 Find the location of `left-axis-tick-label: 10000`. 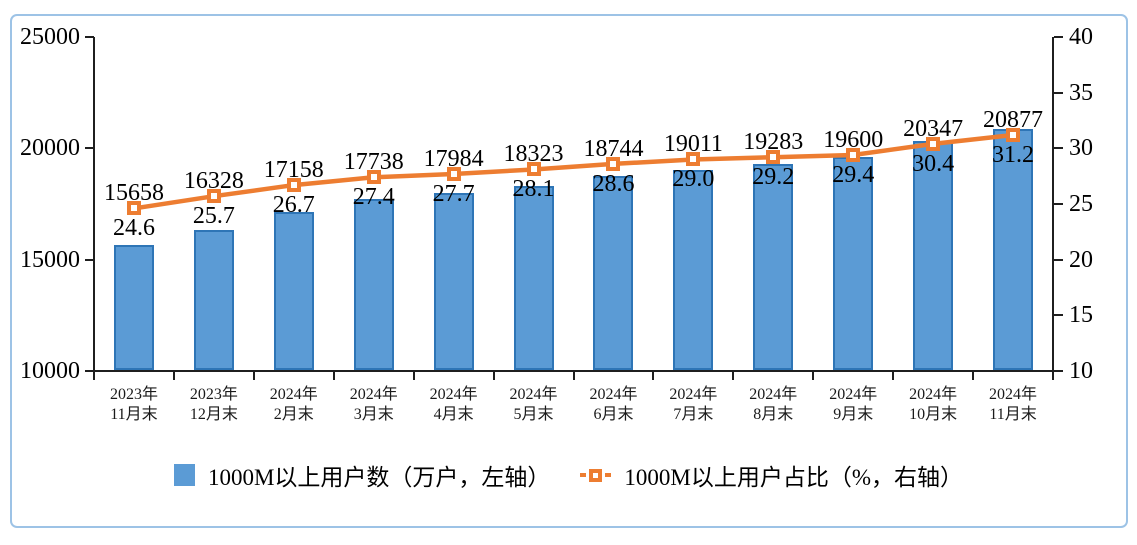

left-axis-tick-label: 10000 is located at coordinates (50, 371).